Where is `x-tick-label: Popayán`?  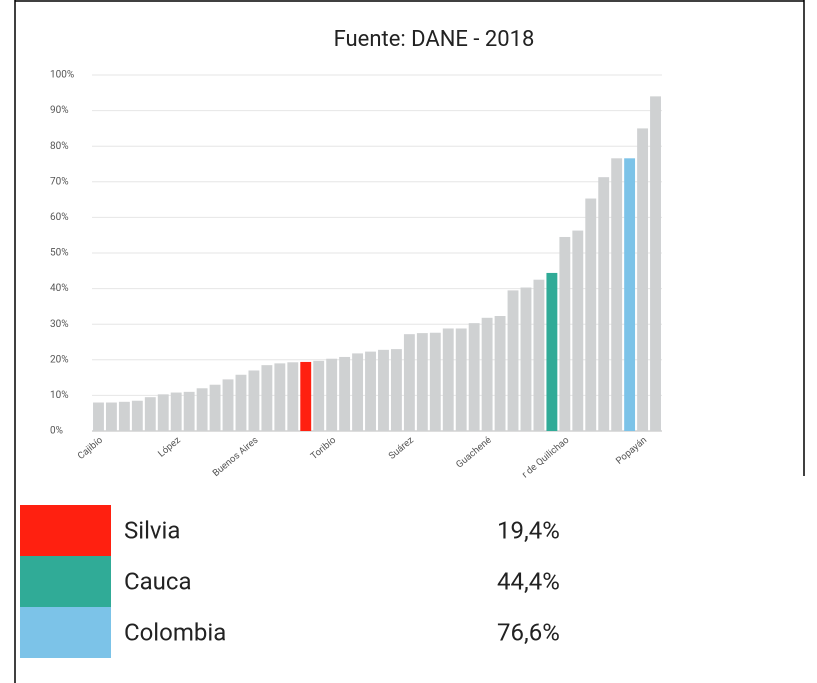
x-tick-label: Popayán is located at coordinates (631, 451).